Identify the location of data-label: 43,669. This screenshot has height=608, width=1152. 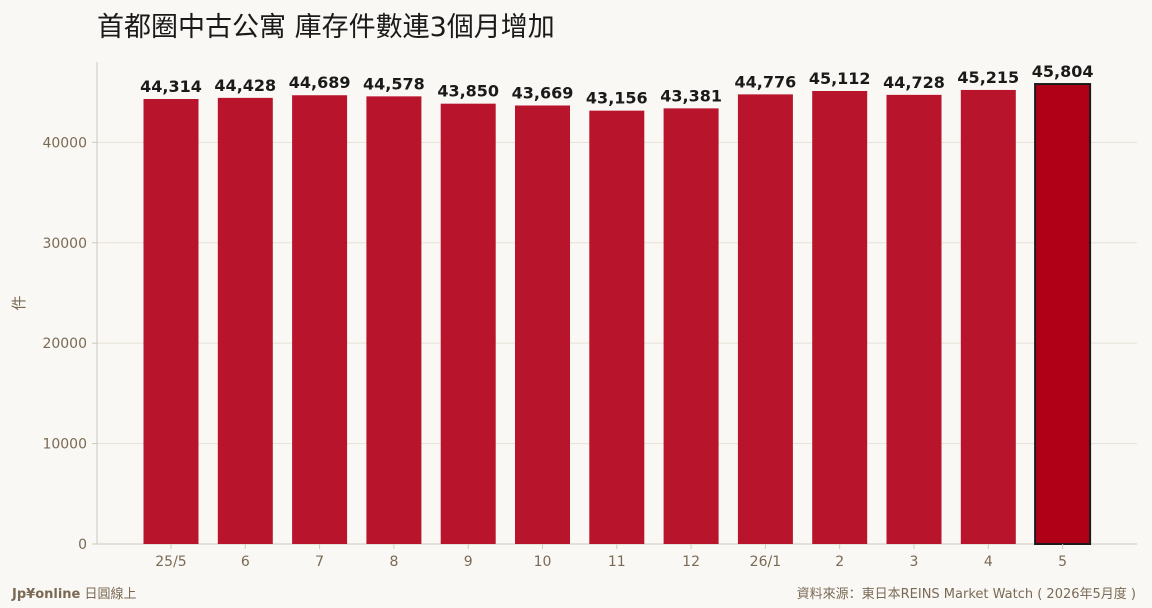
(543, 92).